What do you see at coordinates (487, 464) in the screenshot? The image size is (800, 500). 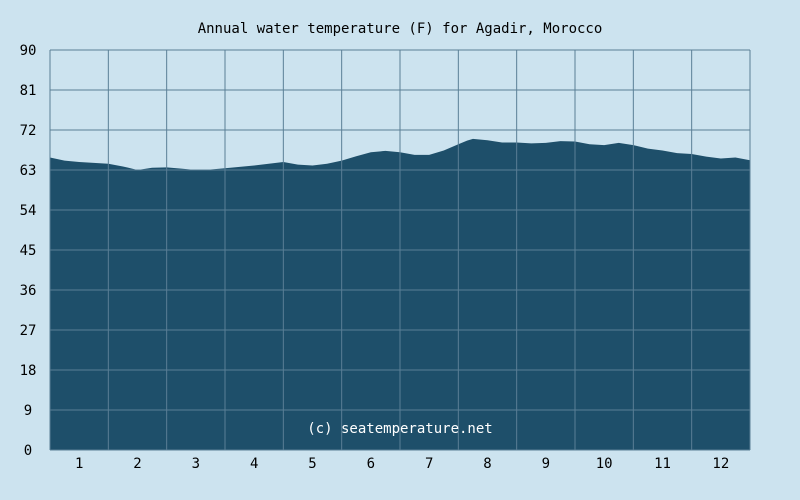 I see `x-tick-label: 8` at bounding box center [487, 464].